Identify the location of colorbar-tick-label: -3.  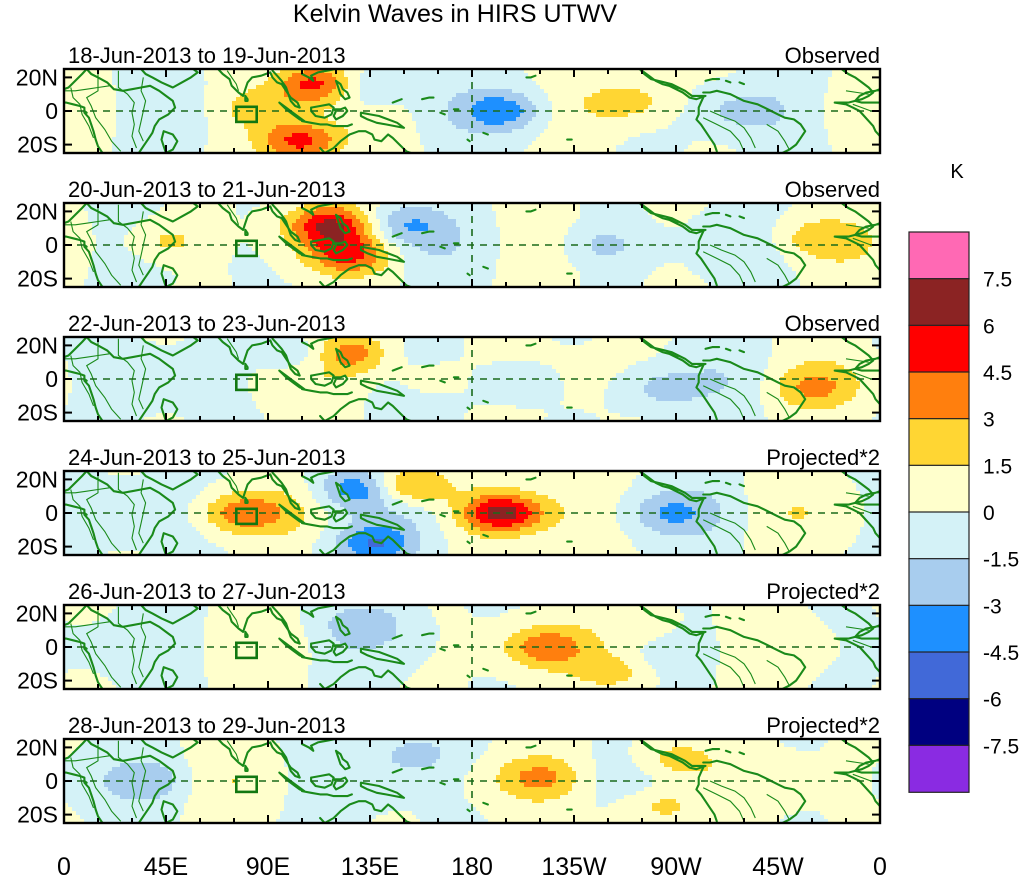
(992, 606).